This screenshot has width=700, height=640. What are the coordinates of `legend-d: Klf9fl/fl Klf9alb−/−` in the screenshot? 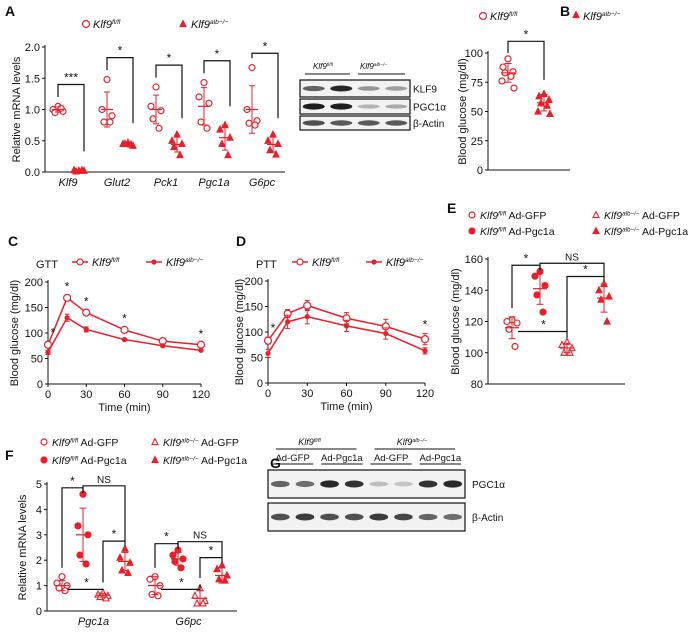 It's located at (357, 263).